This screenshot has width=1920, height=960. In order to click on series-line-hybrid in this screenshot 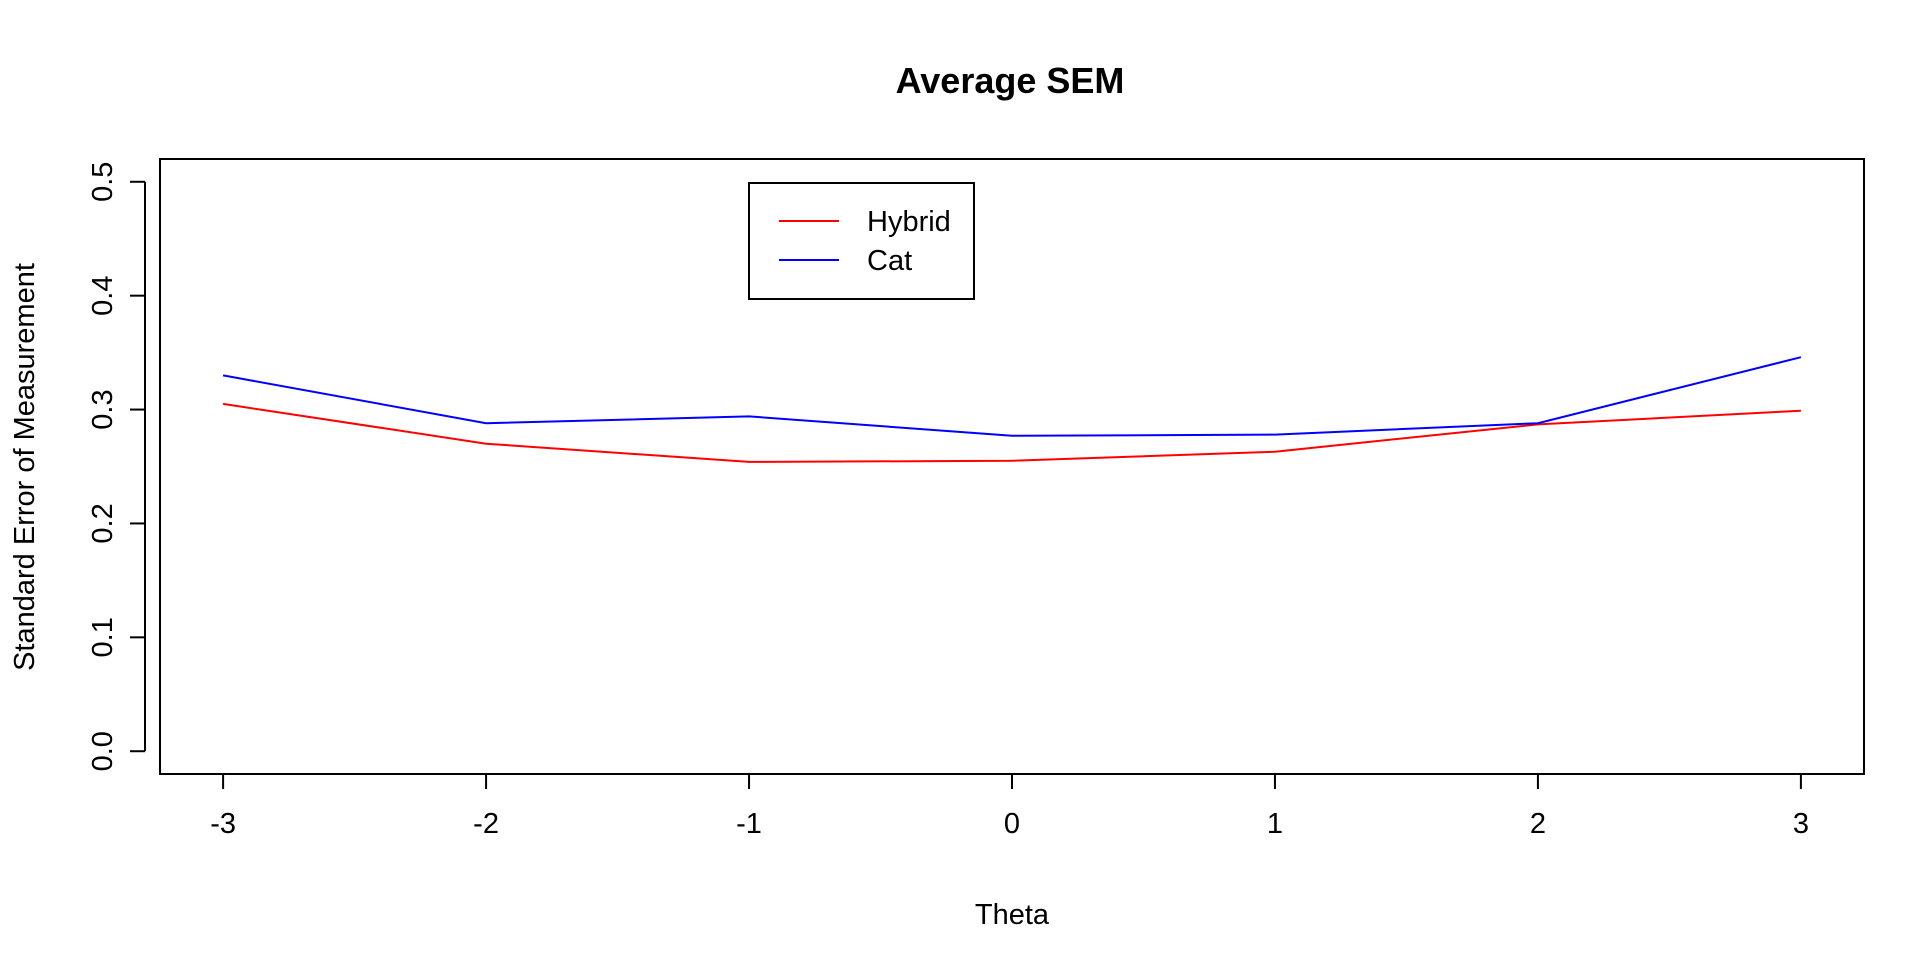, I will do `click(1011, 432)`.